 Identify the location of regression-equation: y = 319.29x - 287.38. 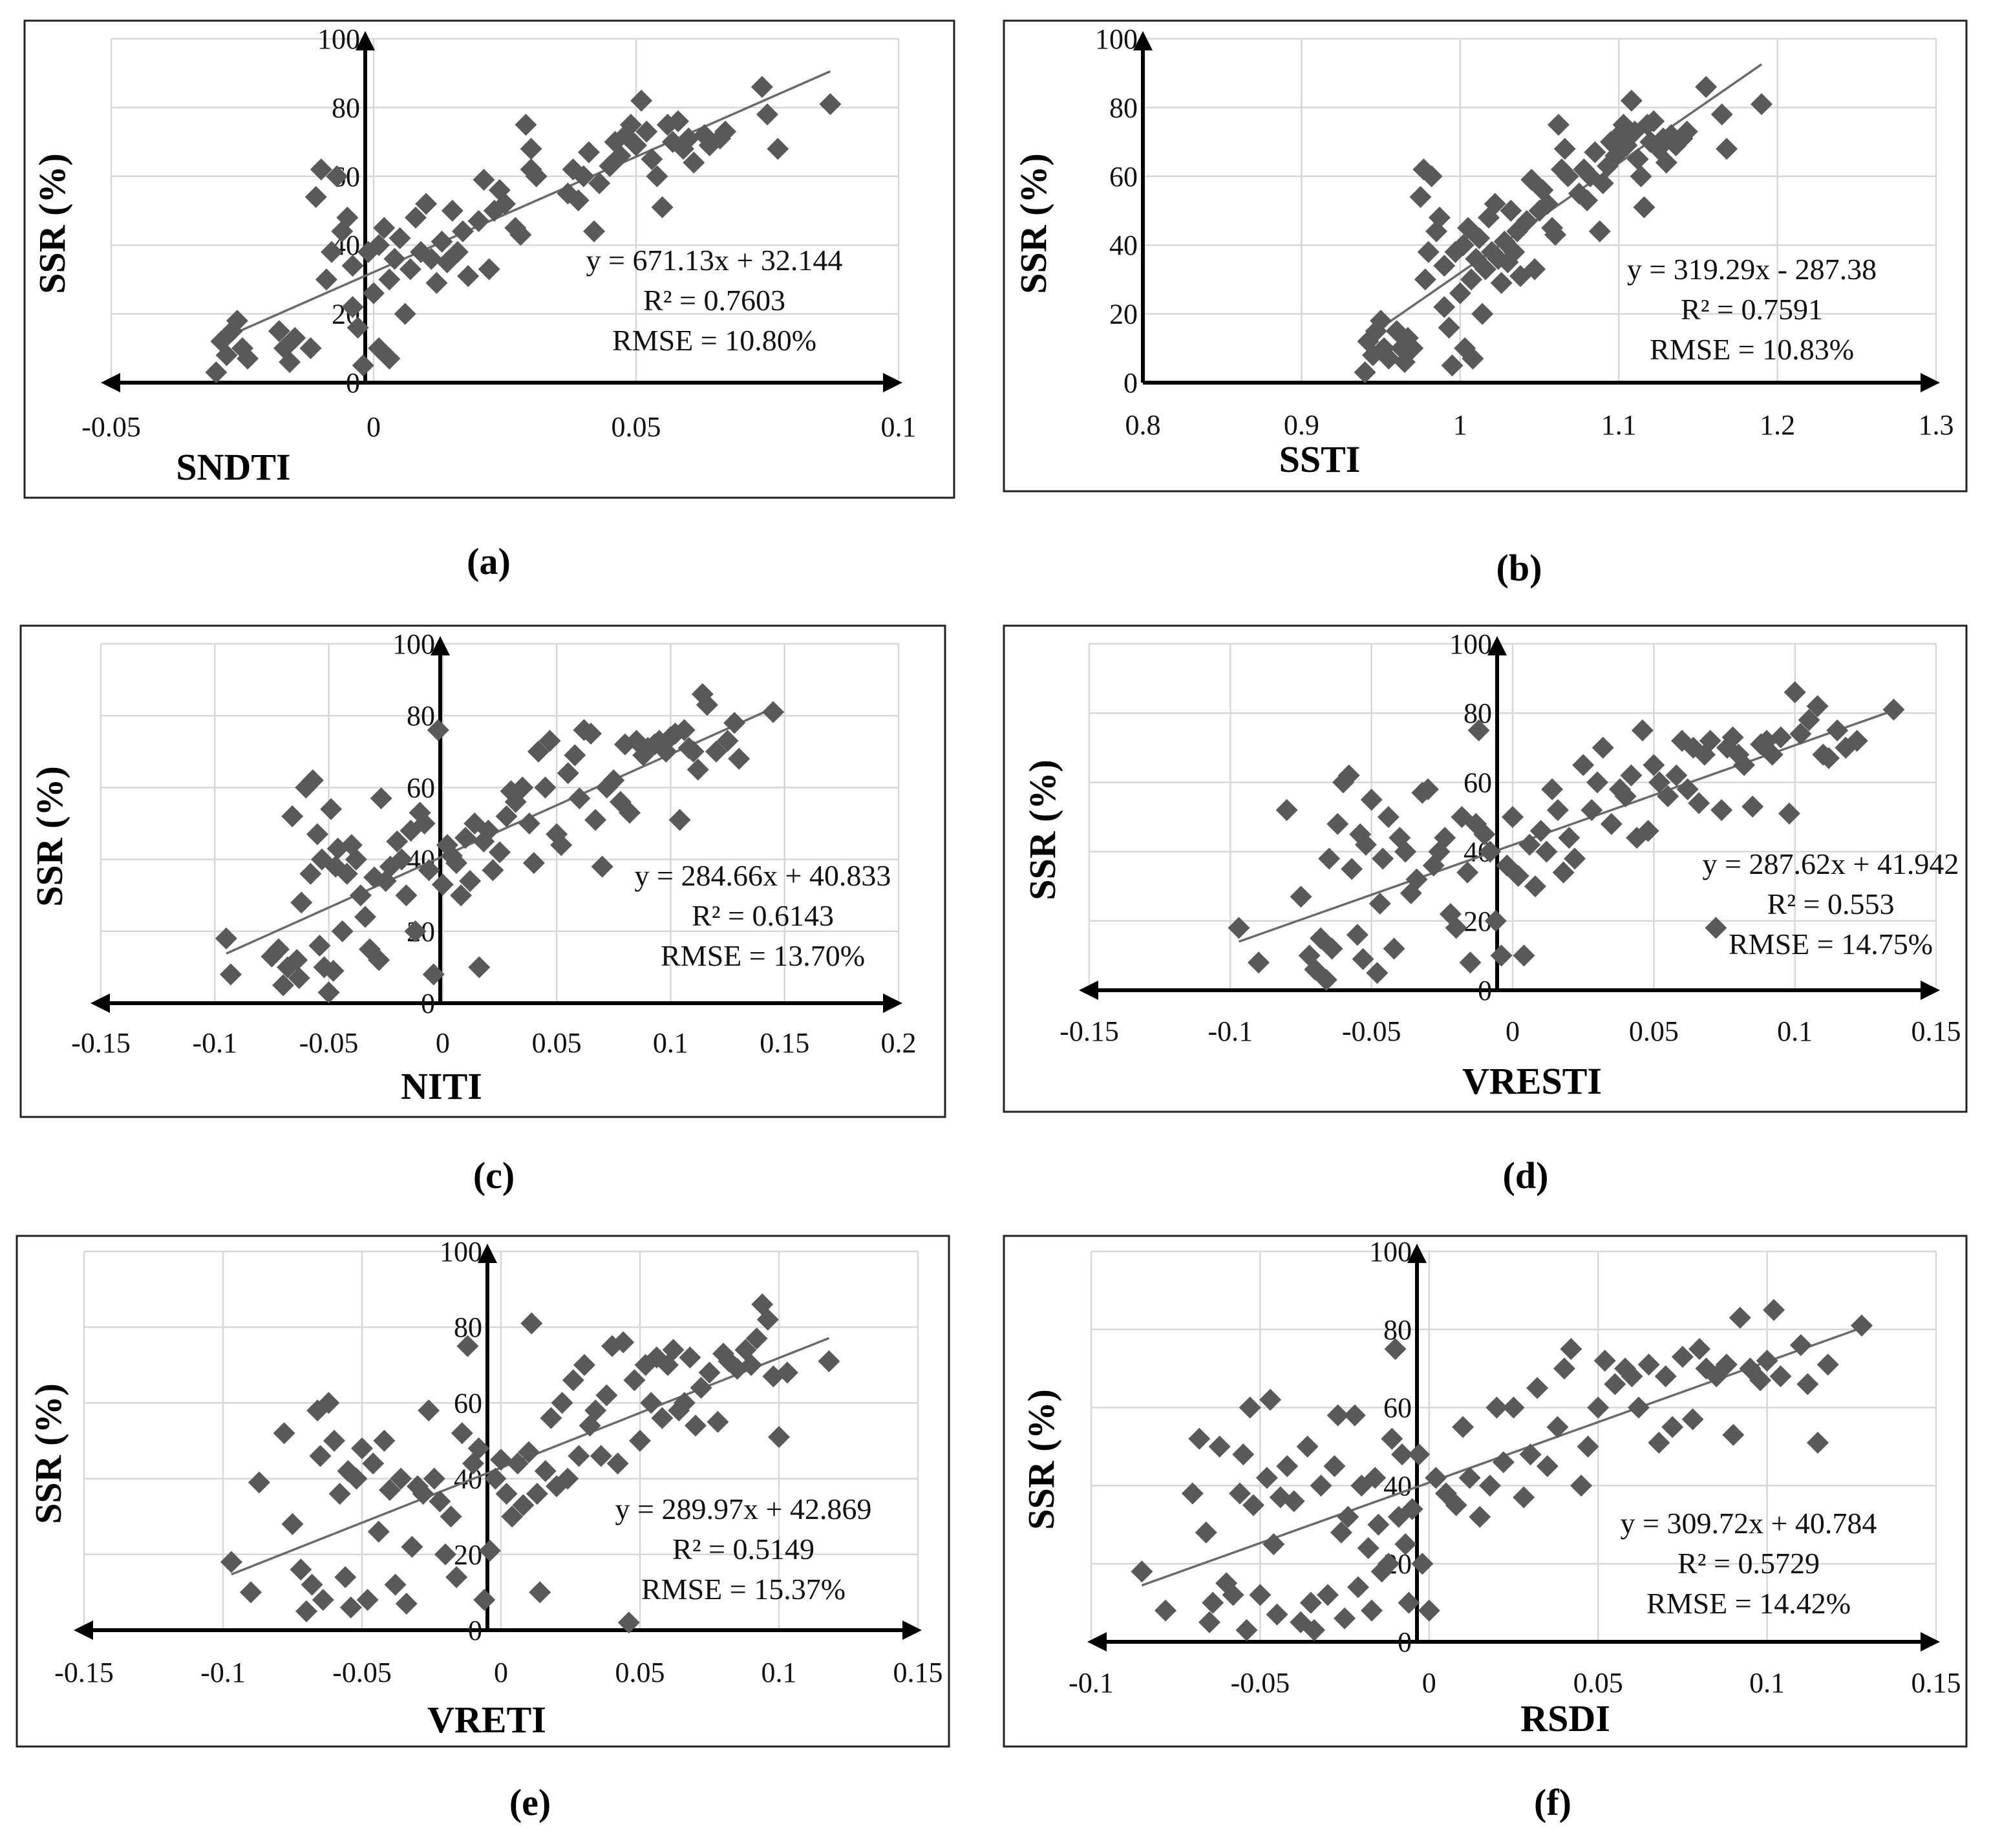
(1752, 269).